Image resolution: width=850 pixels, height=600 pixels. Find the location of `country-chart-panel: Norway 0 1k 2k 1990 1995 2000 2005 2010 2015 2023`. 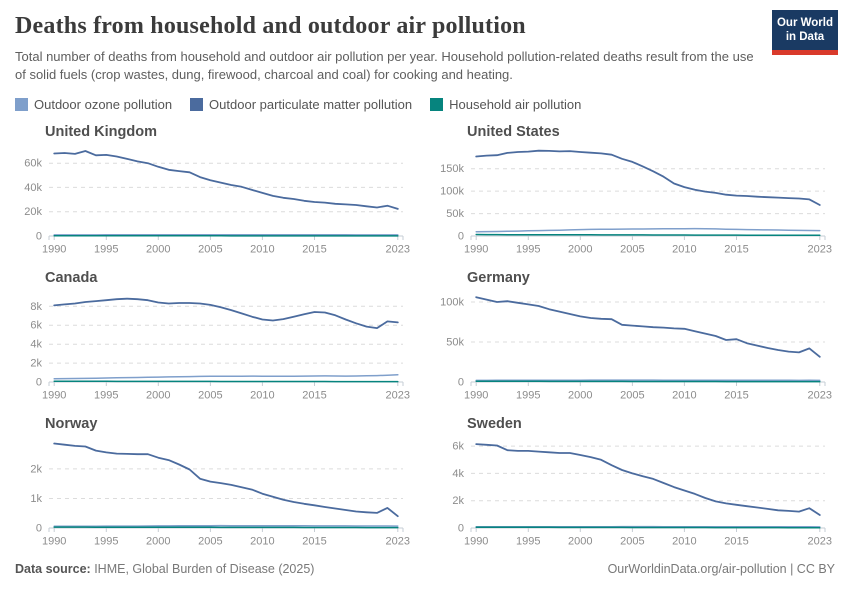

country-chart-panel: Norway 0 1k 2k 1990 1995 2000 2005 2010 2015 2023 is located at coordinates (214, 479).